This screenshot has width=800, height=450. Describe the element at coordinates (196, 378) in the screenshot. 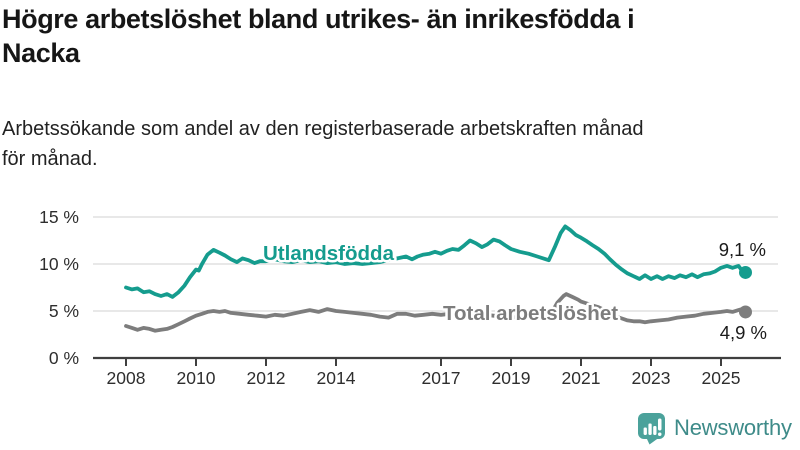

I see `x-axis-tick-label: 2010` at that location.